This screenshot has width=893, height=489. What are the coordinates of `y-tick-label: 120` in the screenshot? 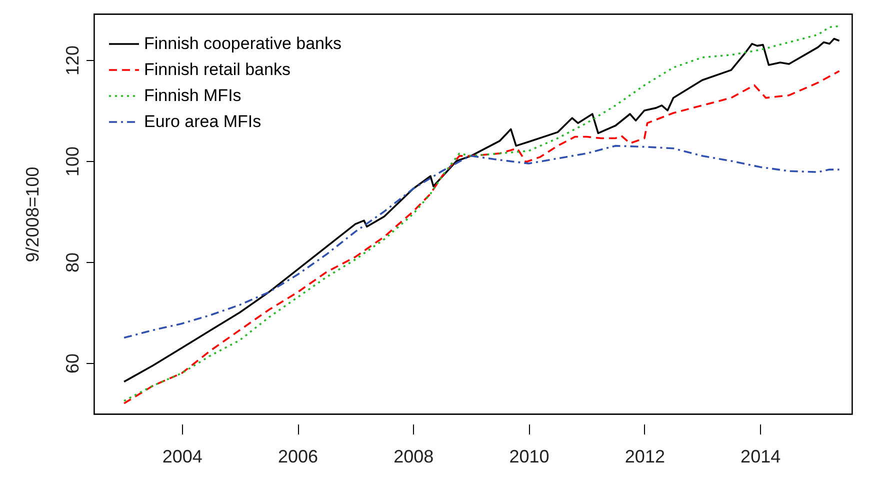 It's located at (72, 60).